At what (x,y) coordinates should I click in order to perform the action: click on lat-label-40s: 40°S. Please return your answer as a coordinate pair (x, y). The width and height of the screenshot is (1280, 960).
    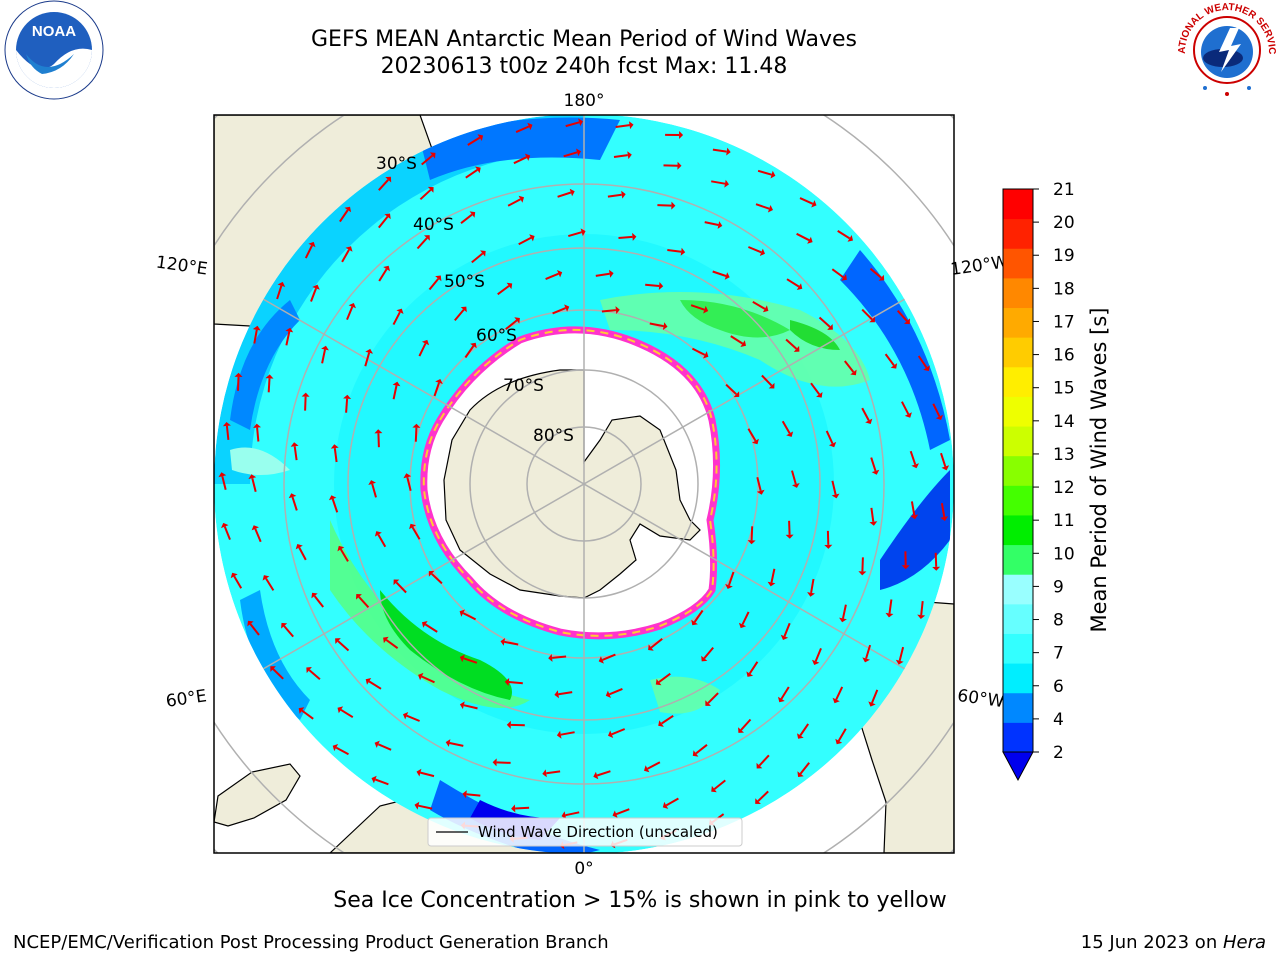
    Looking at the image, I should click on (433, 225).